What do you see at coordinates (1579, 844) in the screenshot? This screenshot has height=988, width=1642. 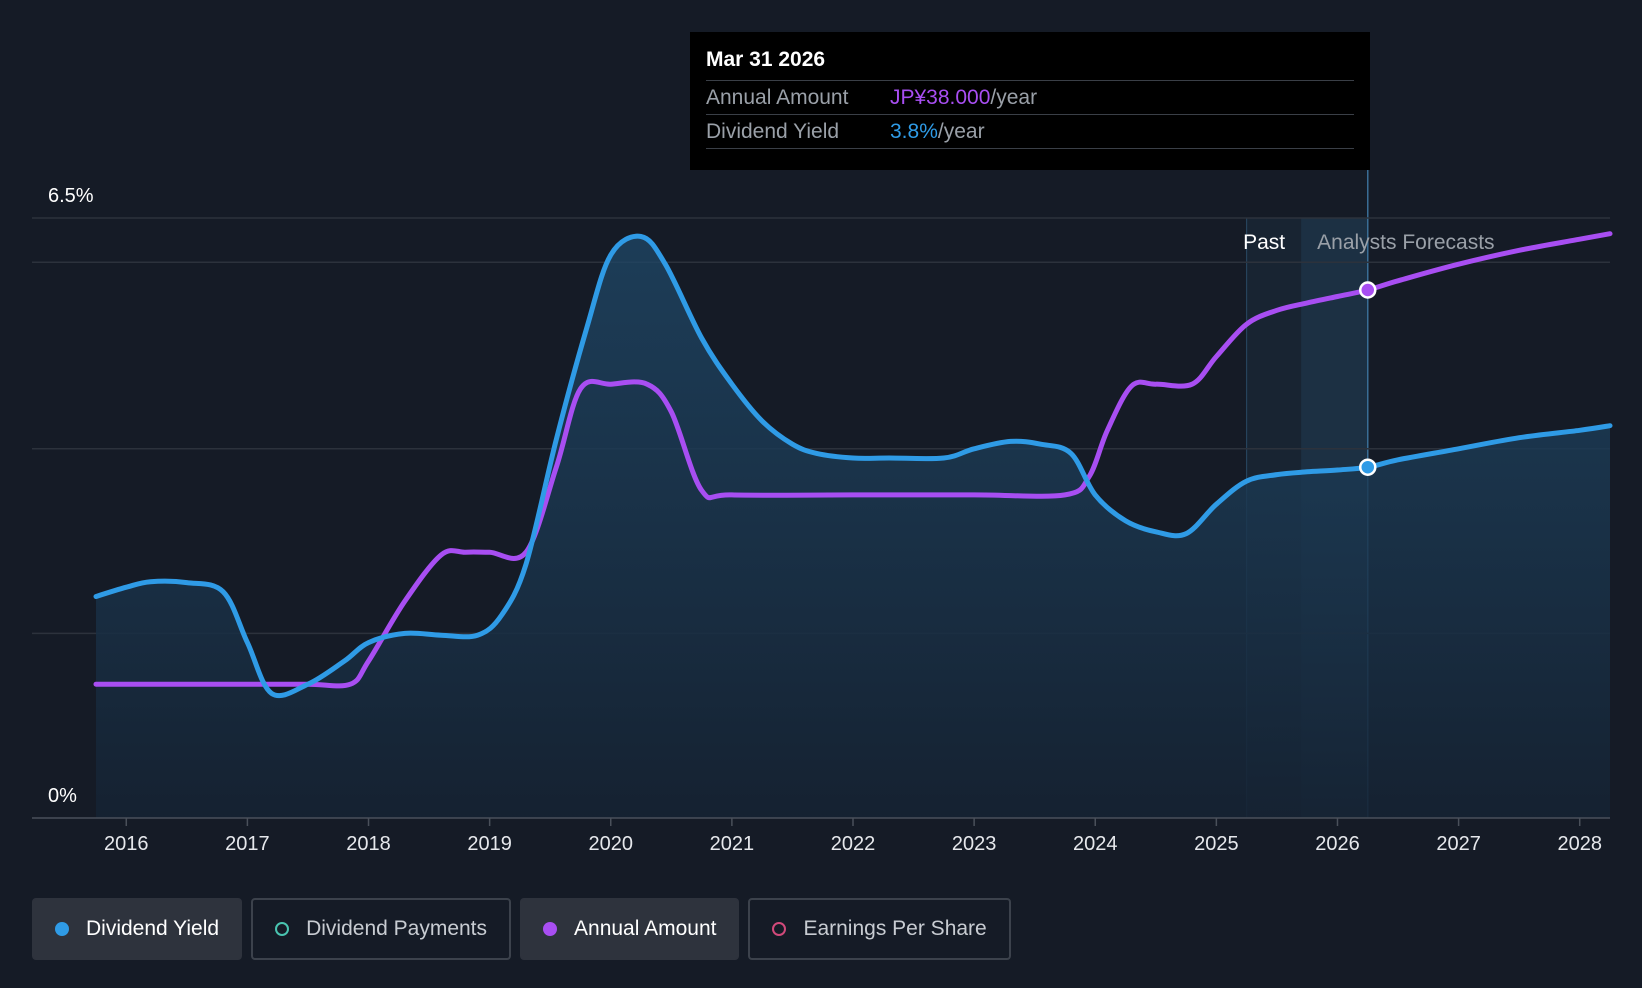 I see `x-tick-label: 2028` at bounding box center [1579, 844].